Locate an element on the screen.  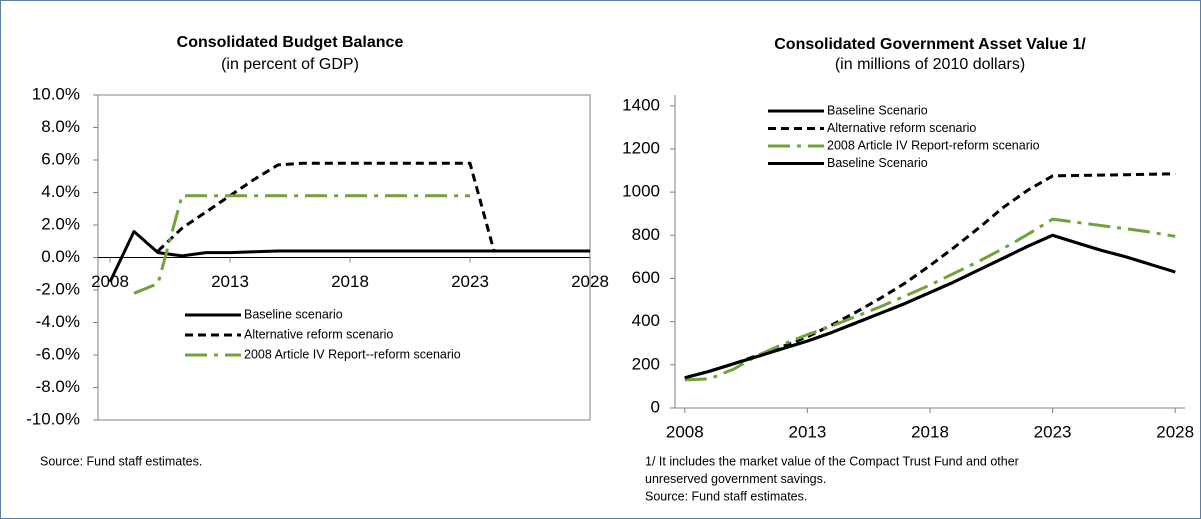
y-tick-label: -10.0% is located at coordinates (53, 418).